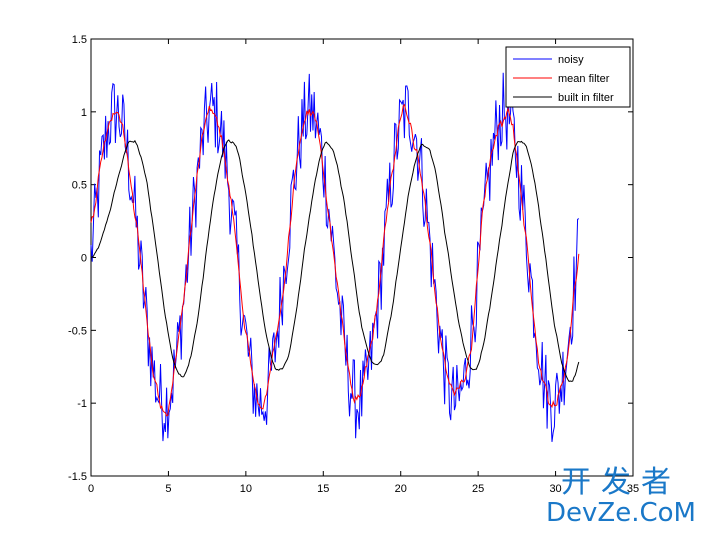 This screenshot has height=535, width=703. I want to click on x-tick-label: 15, so click(323, 489).